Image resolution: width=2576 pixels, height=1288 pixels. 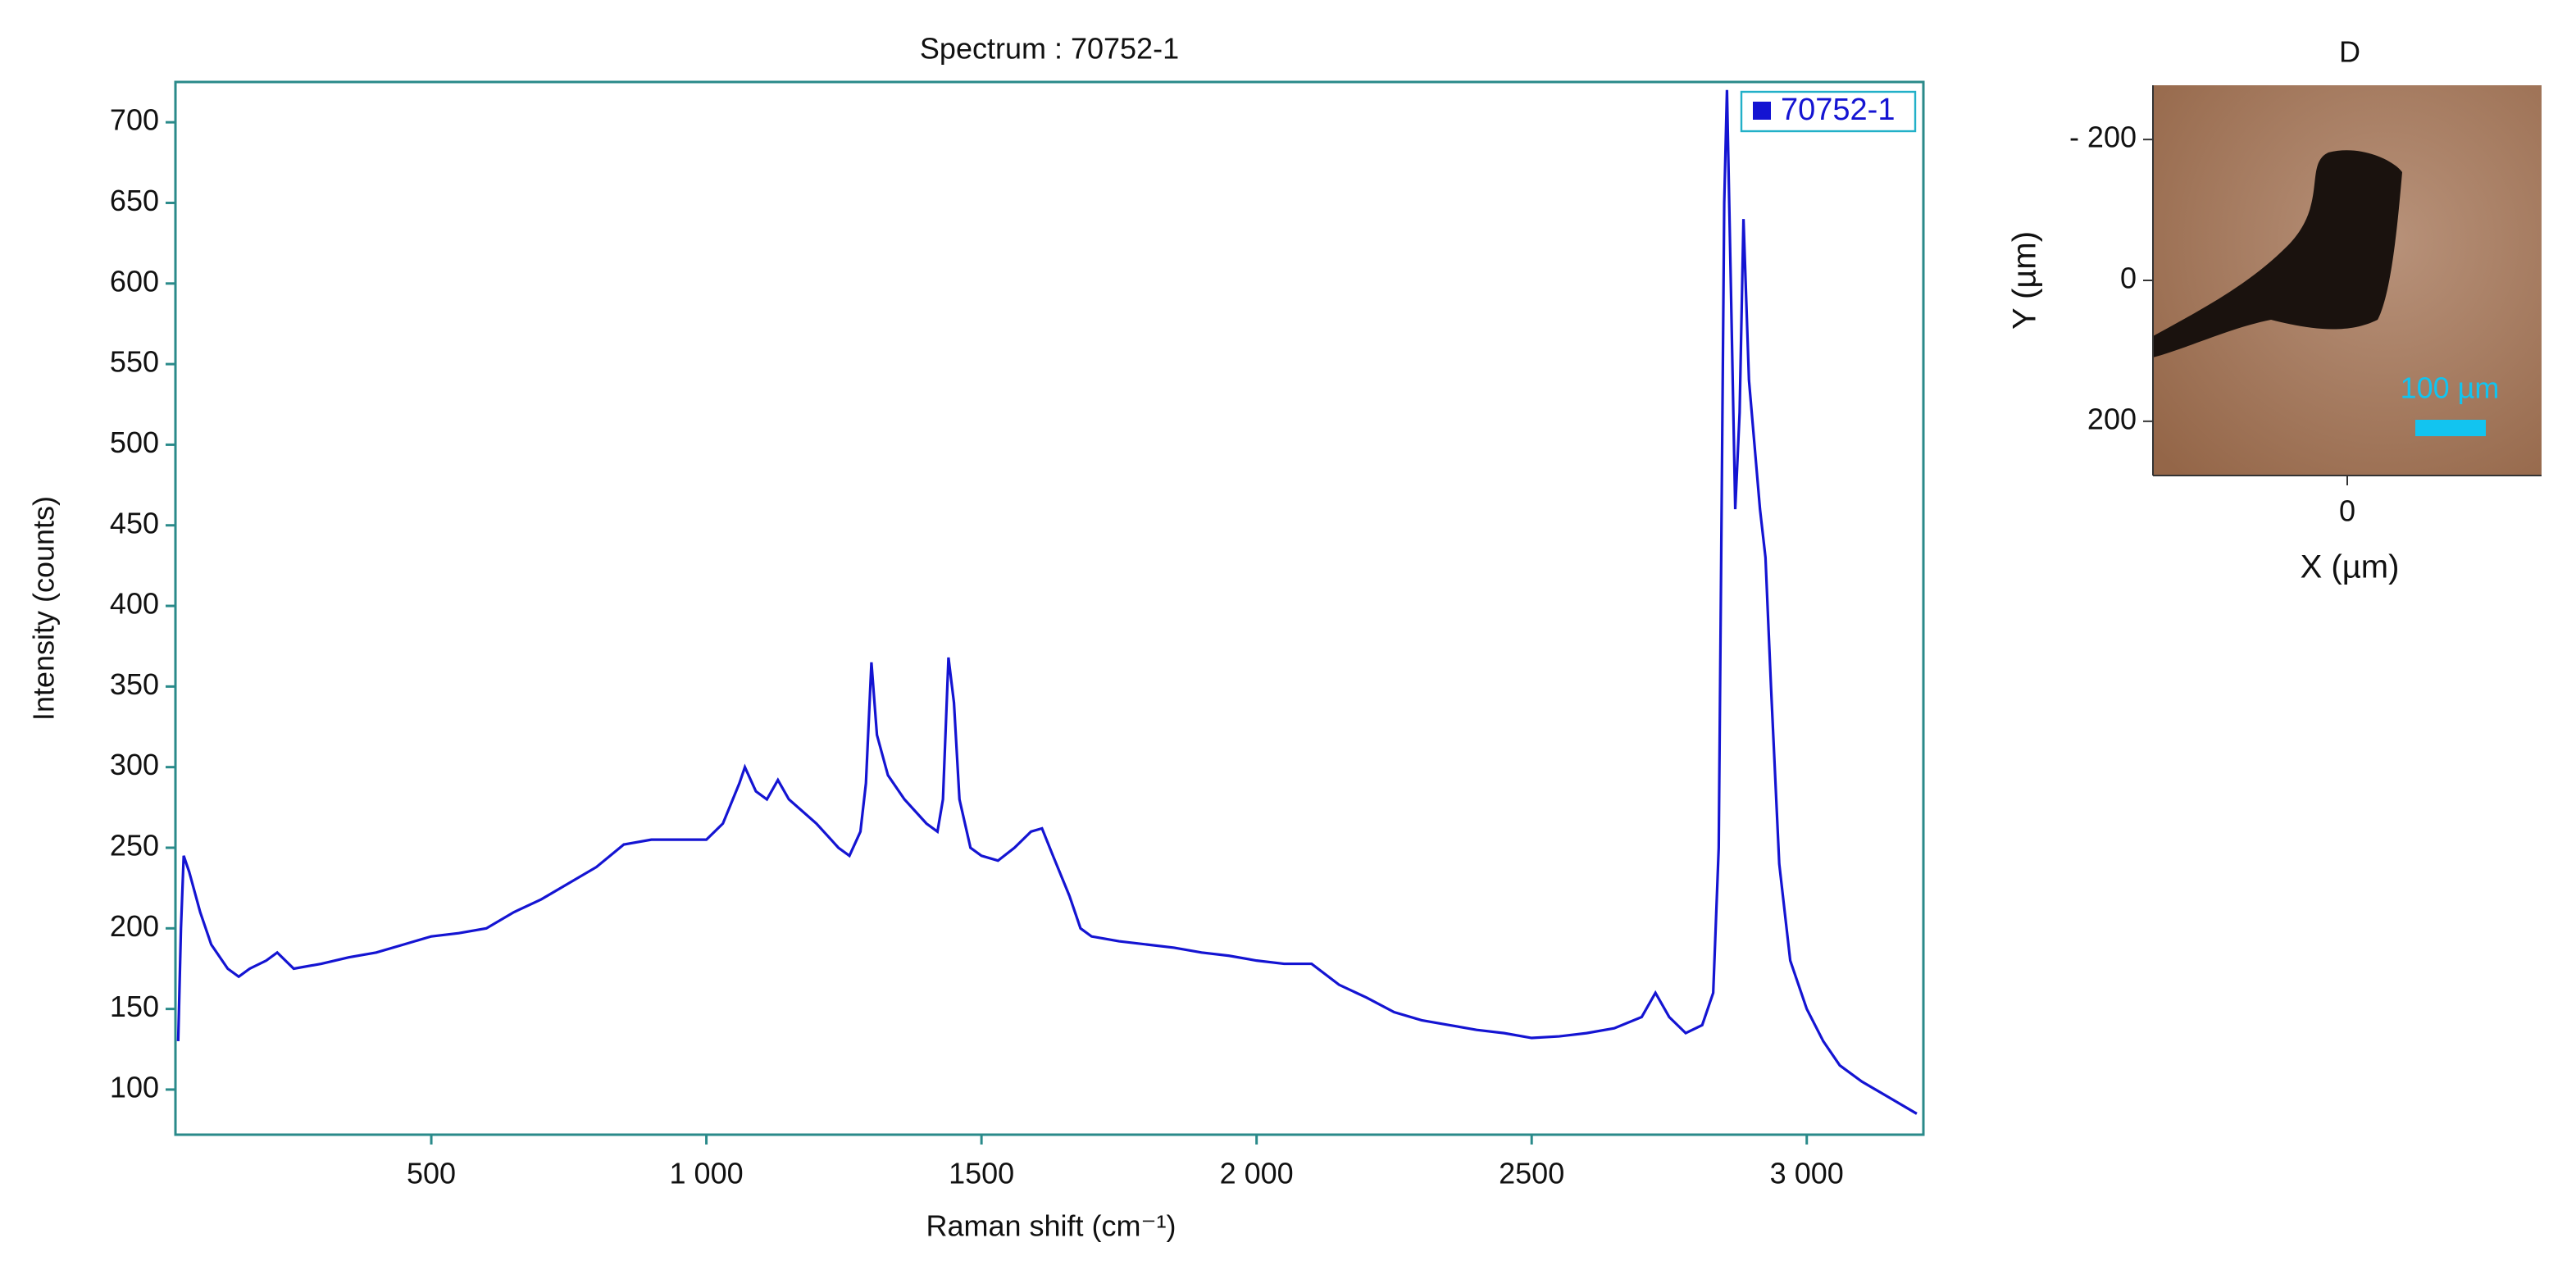 What do you see at coordinates (1051, 1226) in the screenshot?
I see `x-axis-label: Raman shift (cm⁻¹)` at bounding box center [1051, 1226].